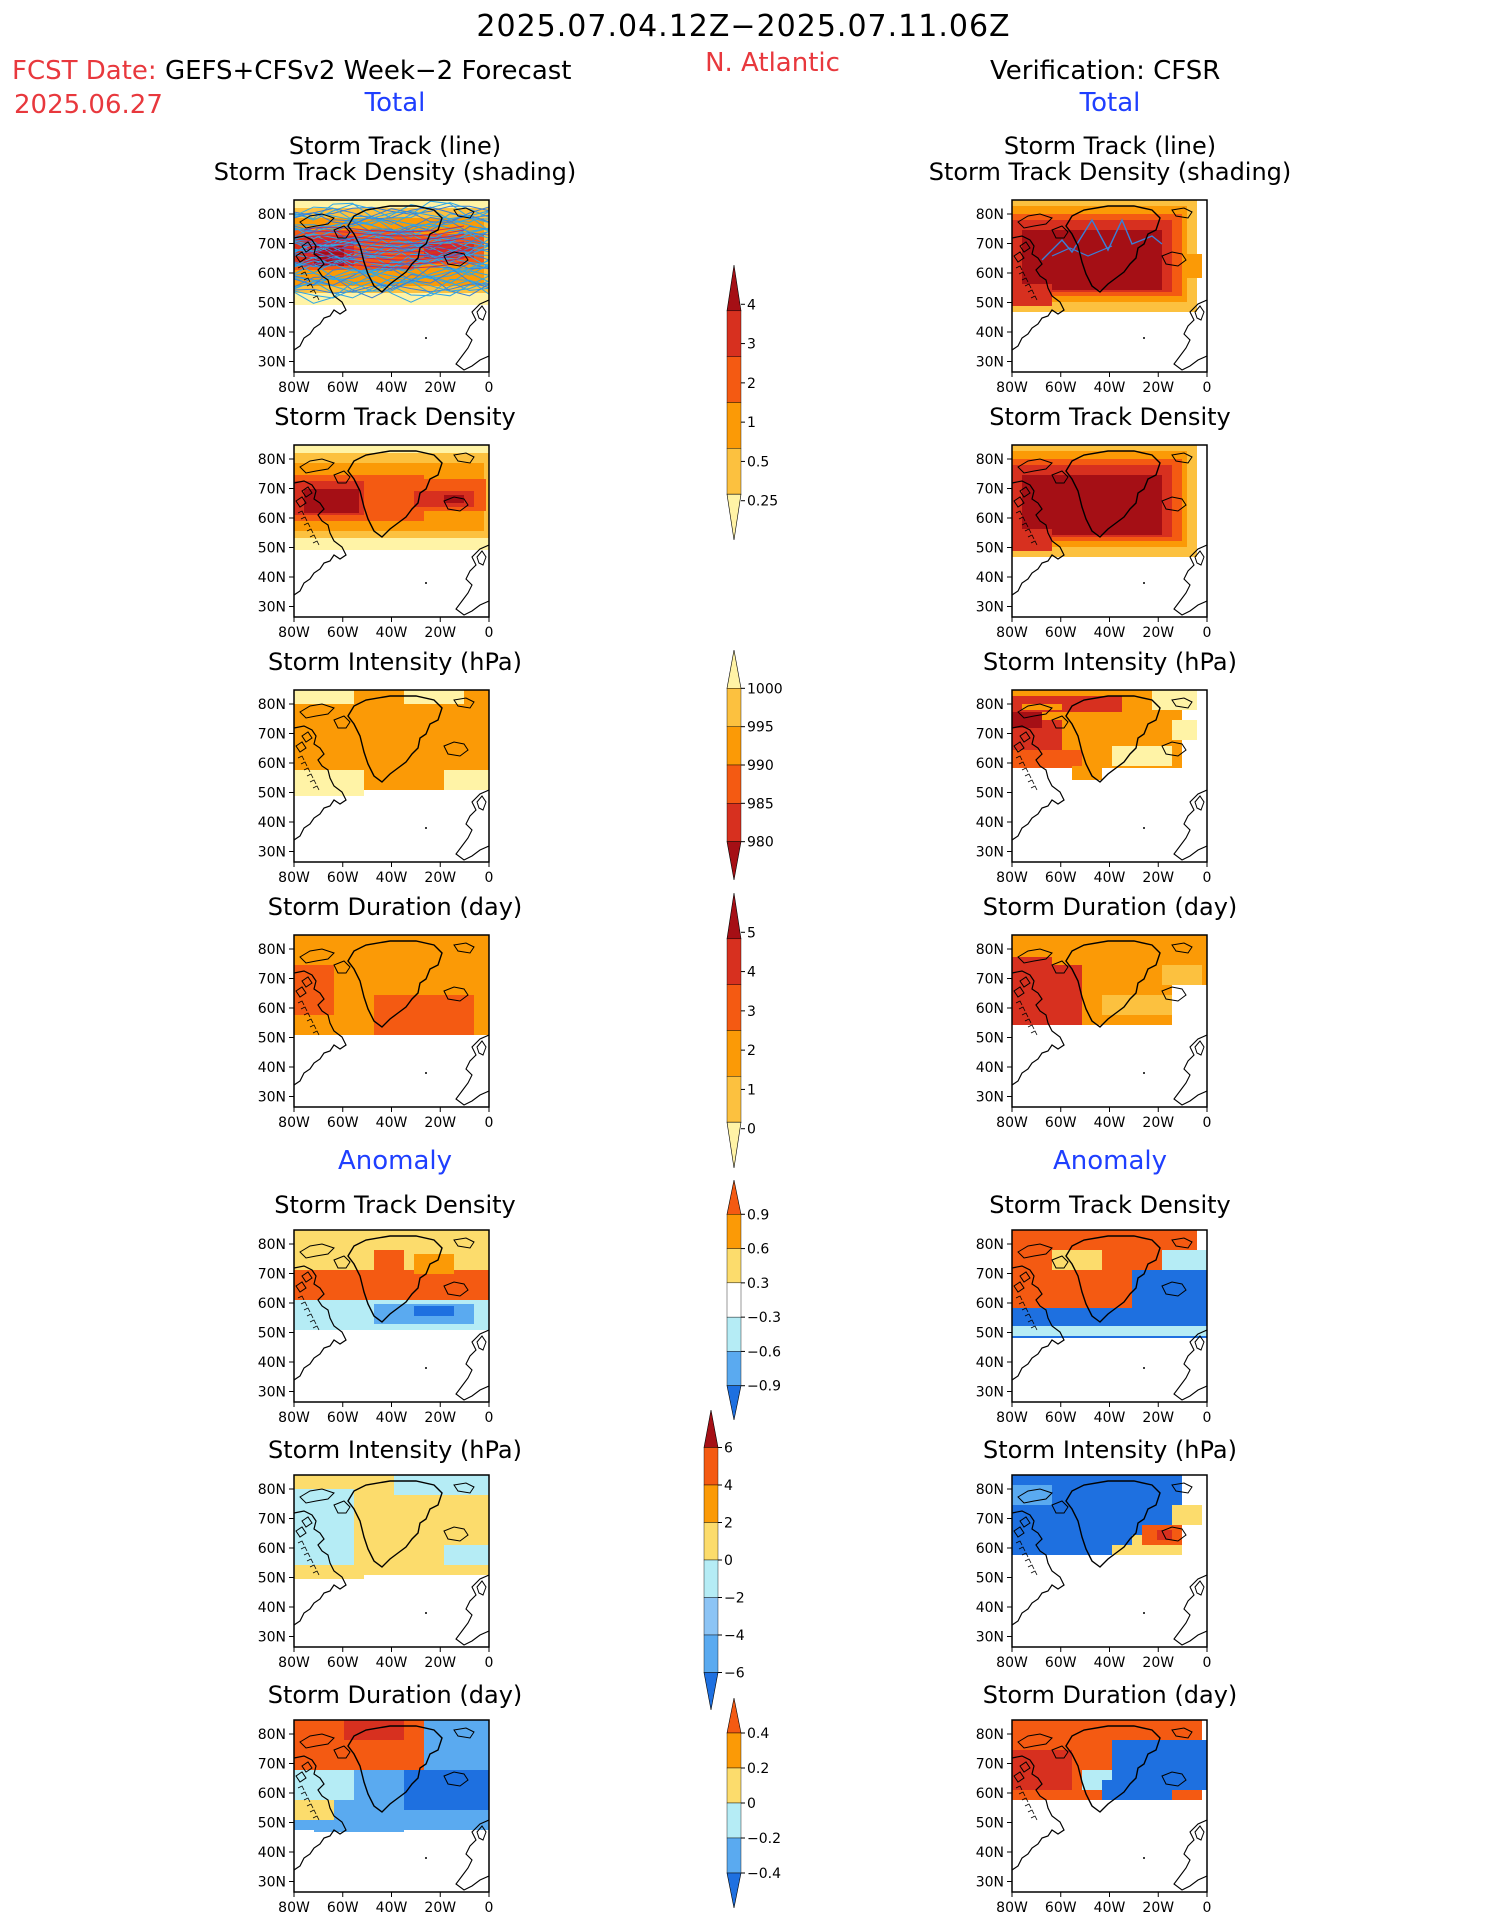 Image resolution: width=1487 pixels, height=1925 pixels. What do you see at coordinates (1093, 1817) in the screenshot?
I see `map-panel-duration-anomaly-verification: 80N 70N 60N 50N 40N 30N 80W 60W 40W 20W 0` at bounding box center [1093, 1817].